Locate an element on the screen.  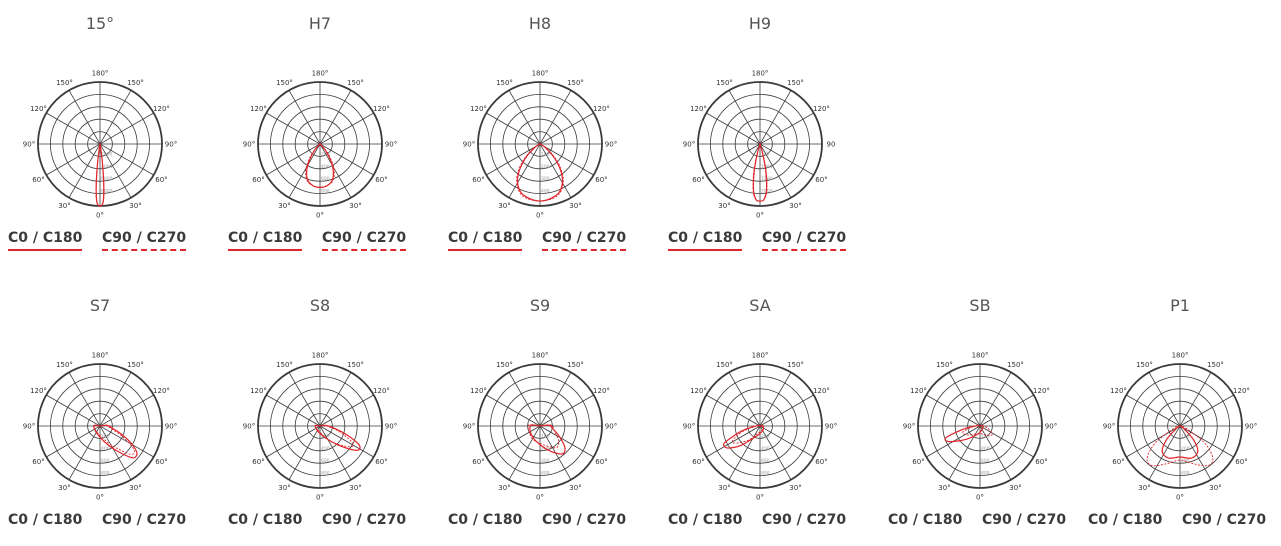
diagram-title: SA is located at coordinates (760, 305).